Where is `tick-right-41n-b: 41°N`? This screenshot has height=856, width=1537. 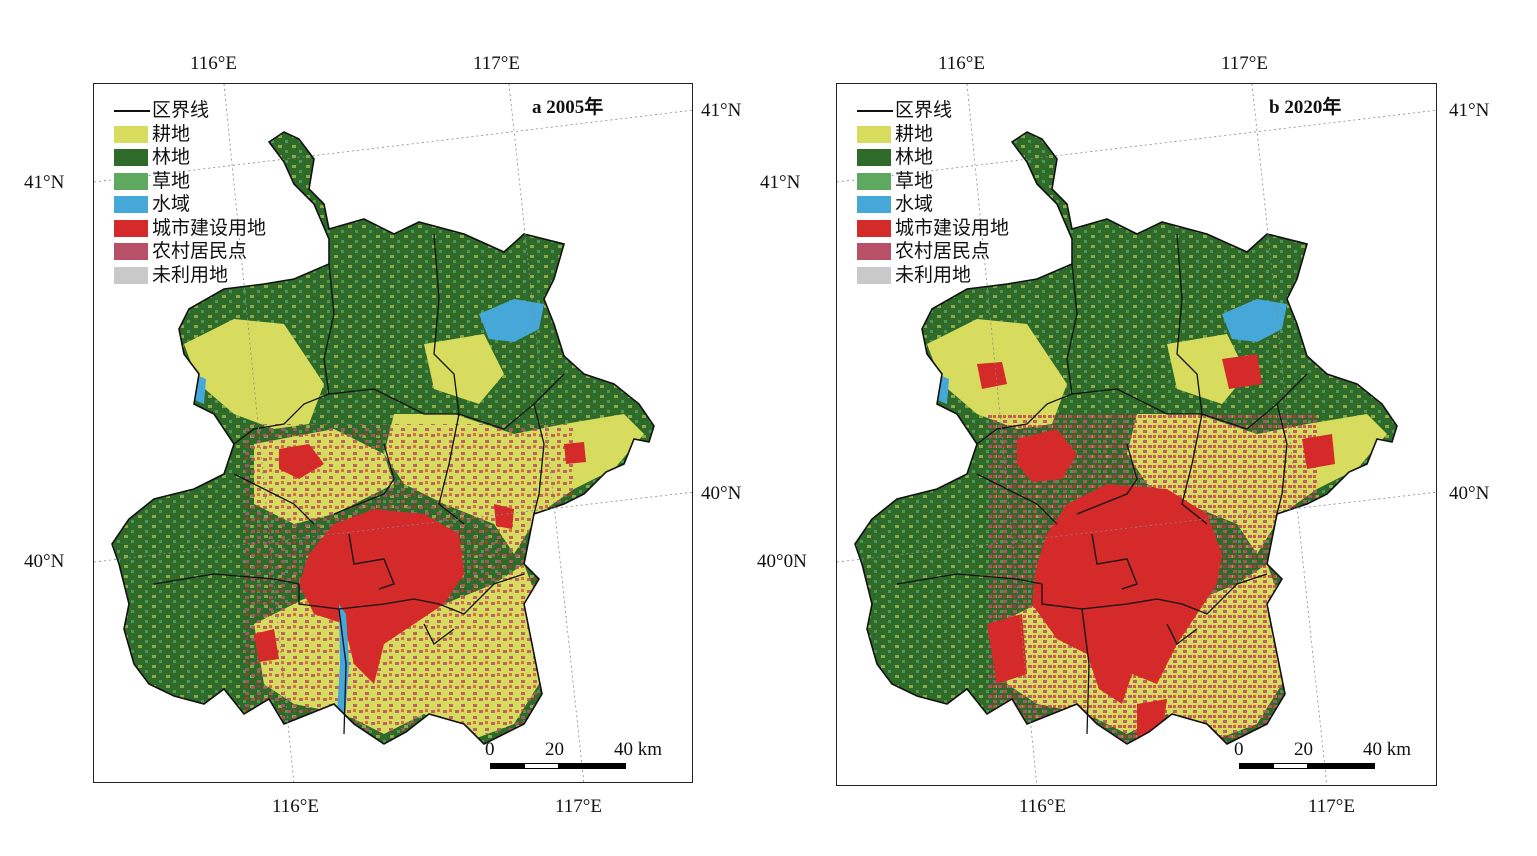 tick-right-41n-b: 41°N is located at coordinates (1469, 110).